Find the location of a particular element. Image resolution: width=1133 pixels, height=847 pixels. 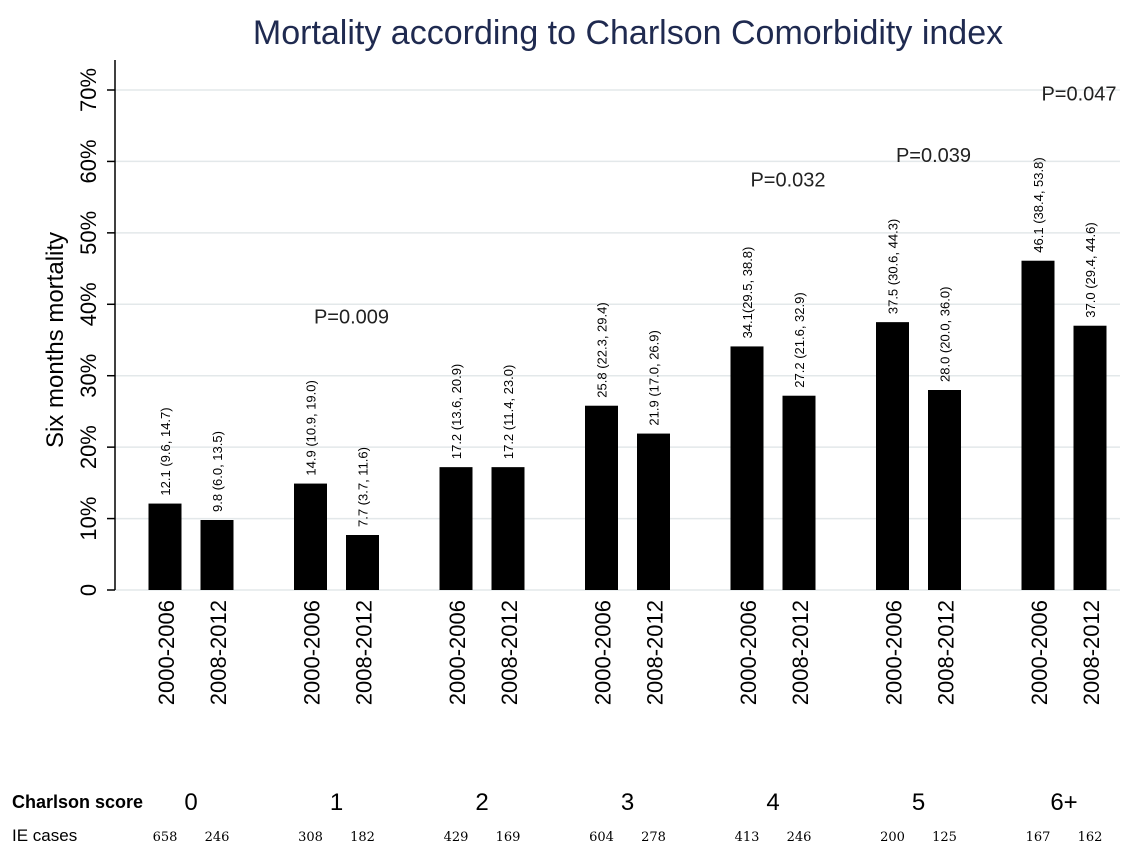

value-label: 37.0 (29.4, 44.6) is located at coordinates (1090, 269).